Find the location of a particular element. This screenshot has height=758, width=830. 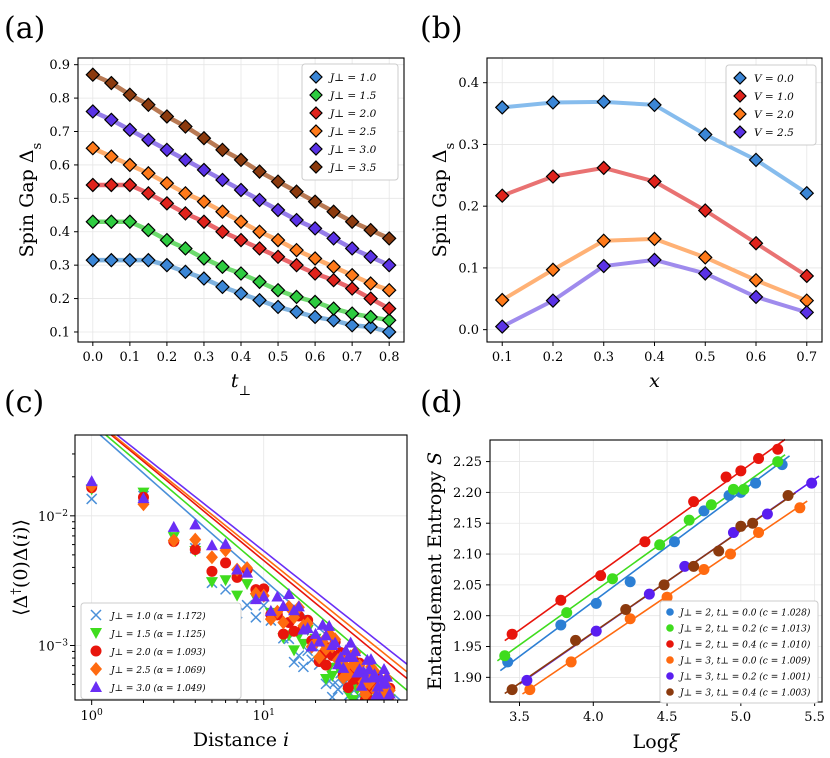

y-tick-label-b: 0.1 is located at coordinates (468, 268).